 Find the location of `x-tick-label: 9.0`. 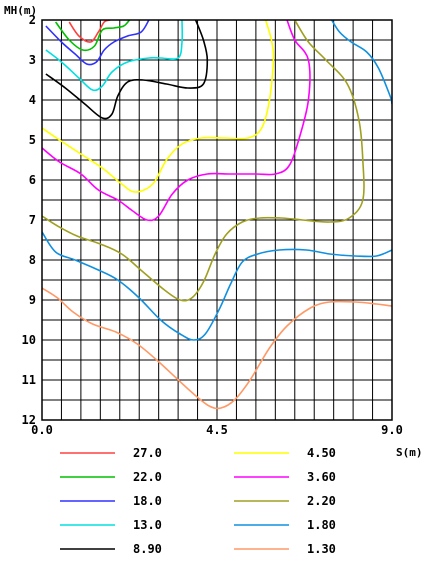

x-tick-label: 9.0 is located at coordinates (392, 430).